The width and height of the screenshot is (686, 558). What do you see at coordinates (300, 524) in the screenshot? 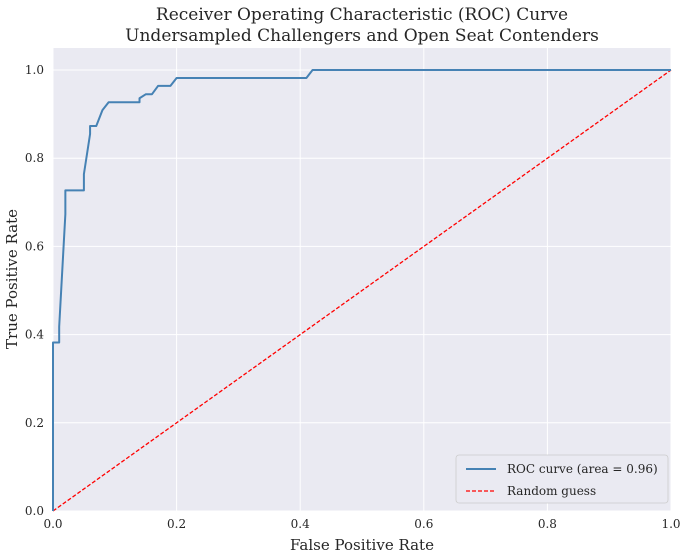
I see `x-tick-label: 0.4` at bounding box center [300, 524].